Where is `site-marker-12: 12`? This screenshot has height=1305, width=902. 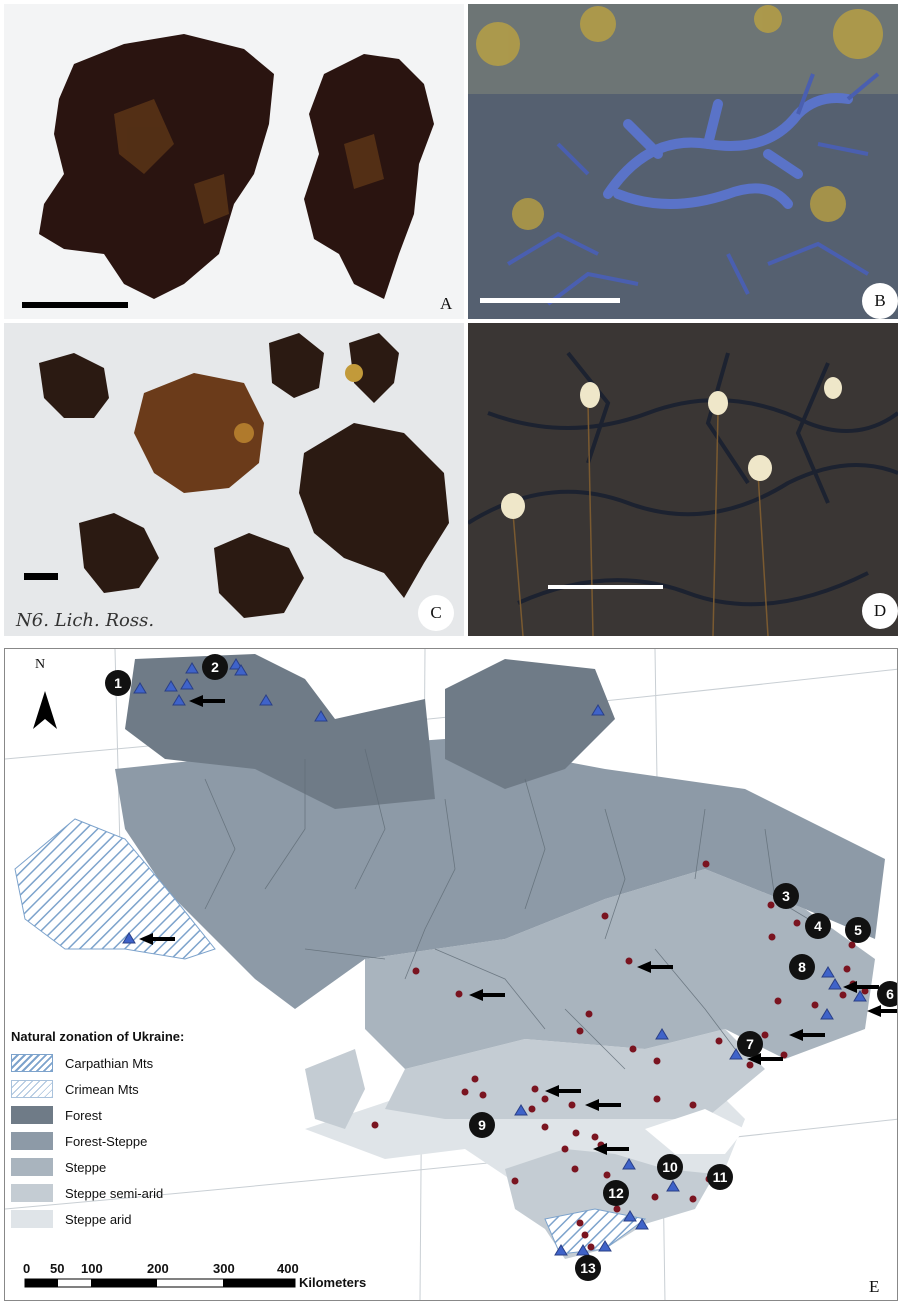
site-marker-12: 12 is located at coordinates (616, 1193).